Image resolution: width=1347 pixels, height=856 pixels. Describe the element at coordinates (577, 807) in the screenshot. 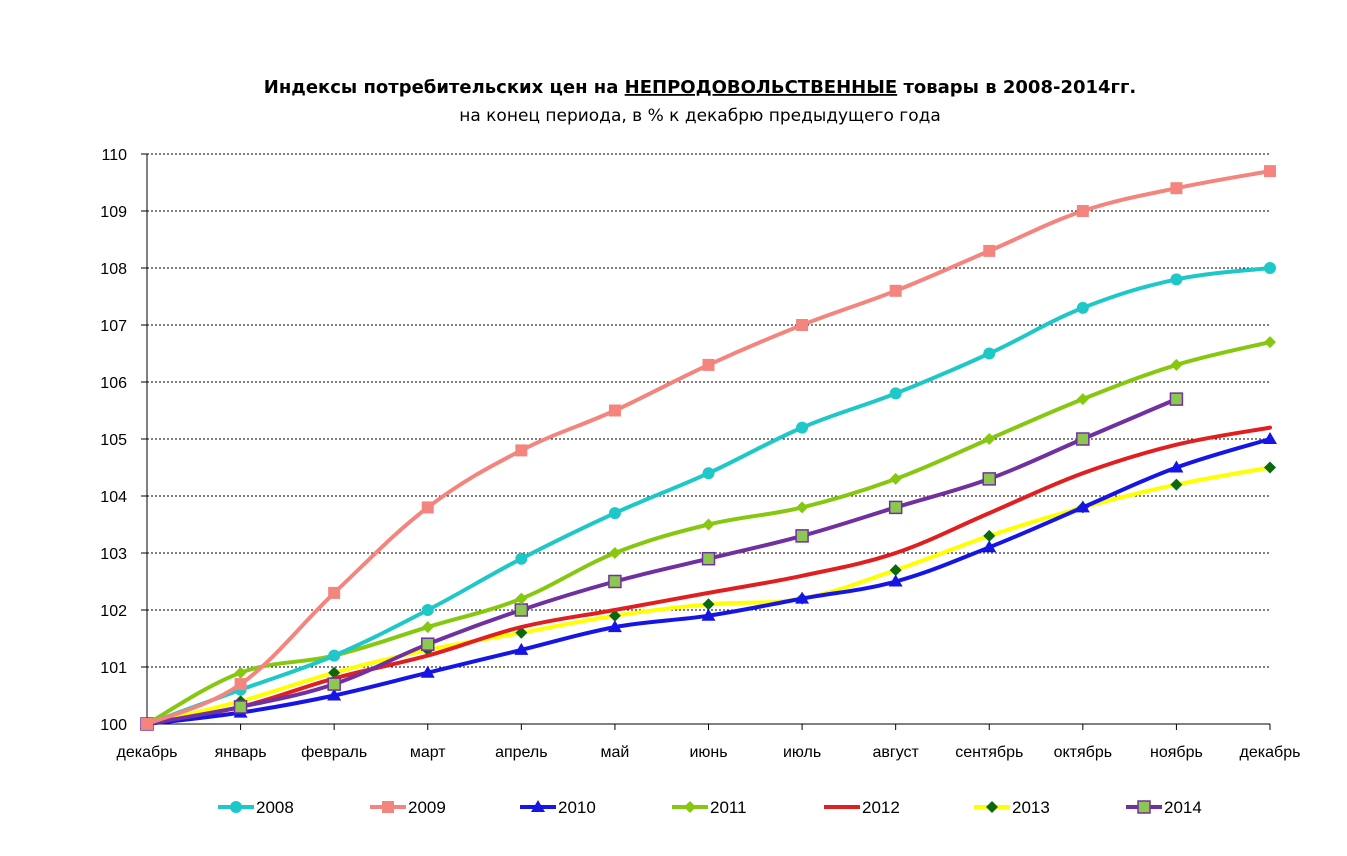

I see `legend-label: 2010` at that location.